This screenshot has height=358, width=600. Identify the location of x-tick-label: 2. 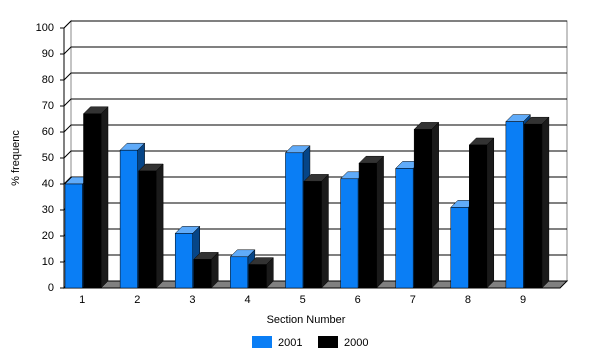
(137, 300).